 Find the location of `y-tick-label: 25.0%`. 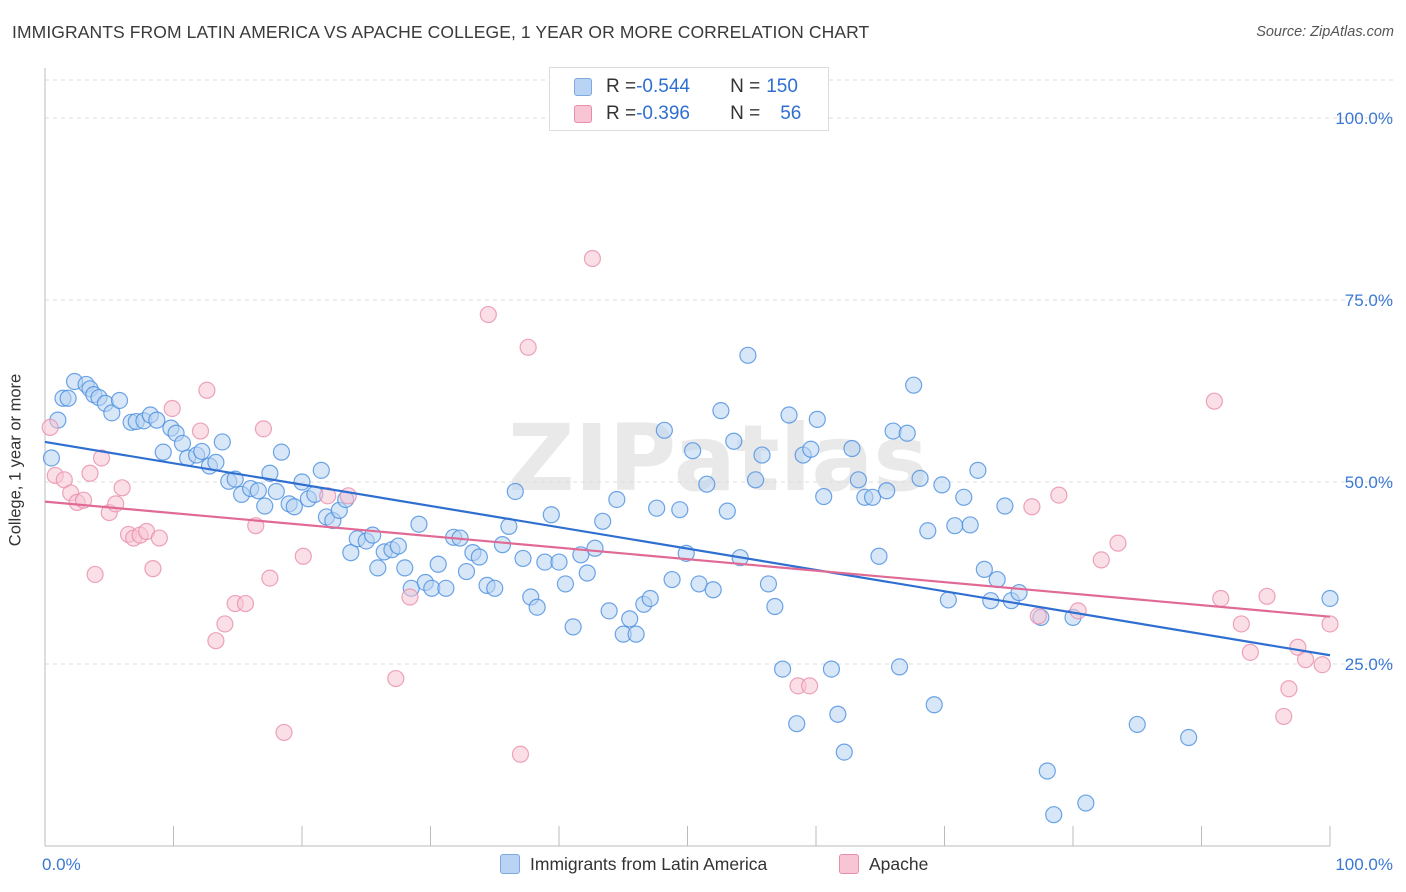

y-tick-label: 25.0% is located at coordinates (1369, 664).